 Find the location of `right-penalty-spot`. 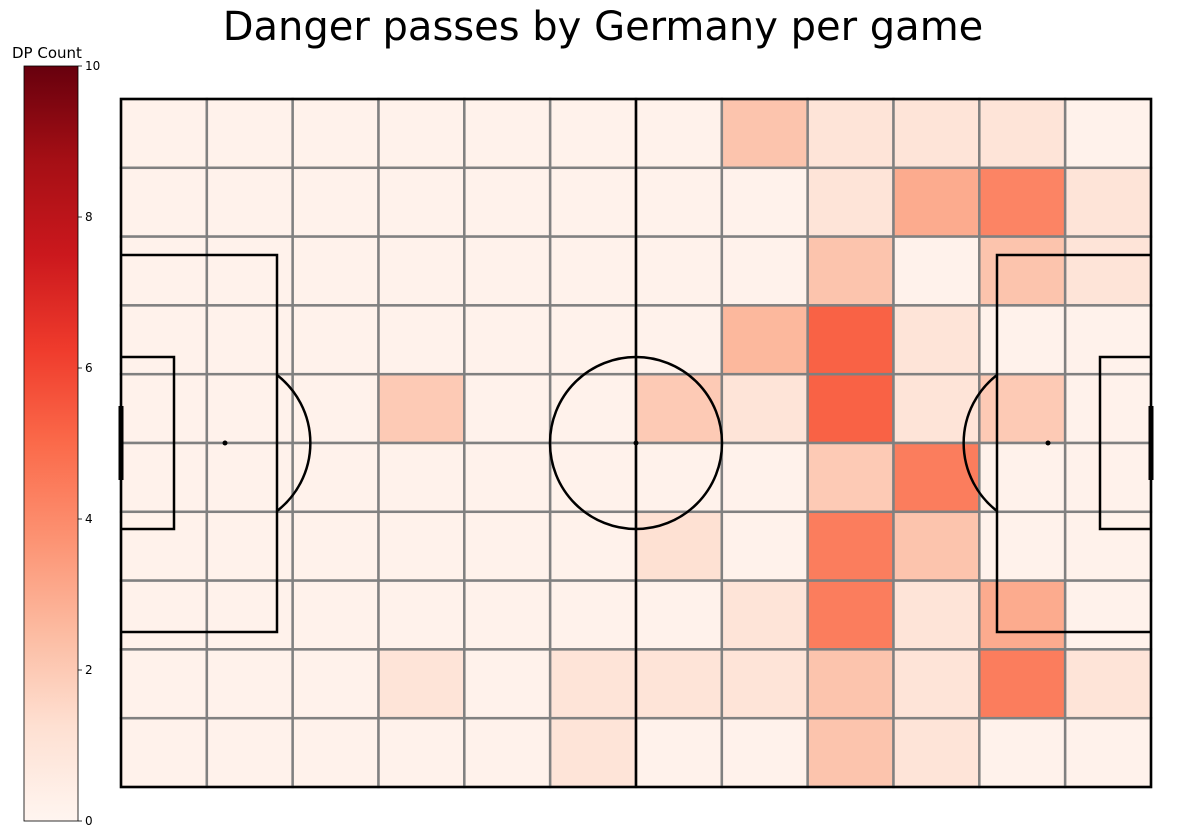

right-penalty-spot is located at coordinates (1048, 443).